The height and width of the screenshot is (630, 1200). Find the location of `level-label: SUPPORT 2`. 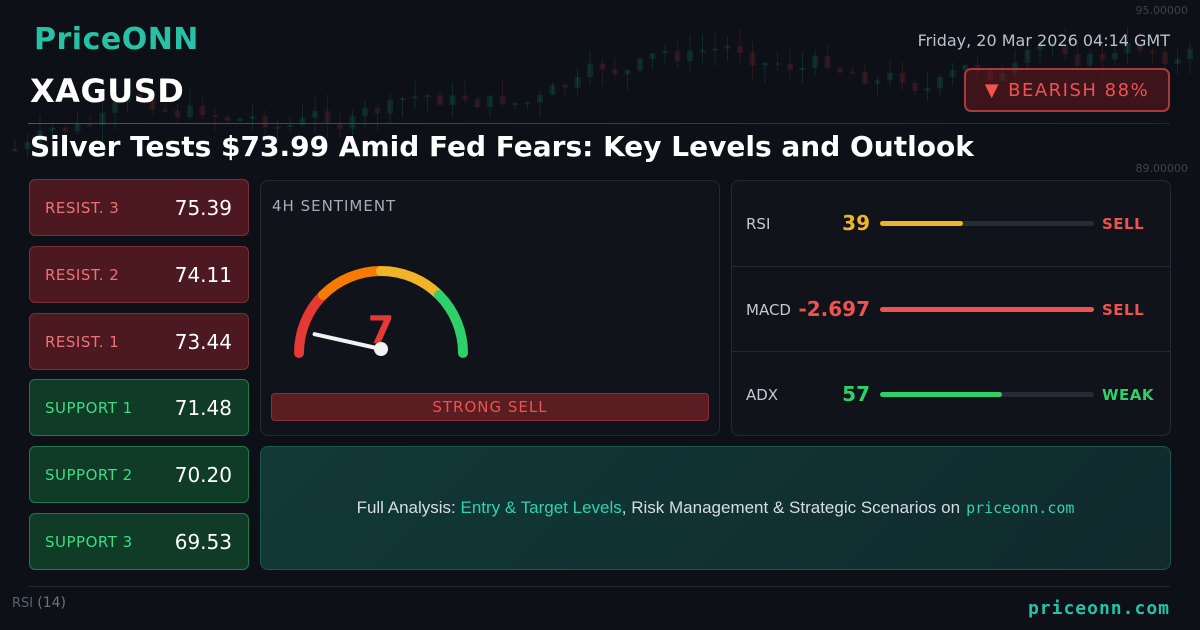

level-label: SUPPORT 2 is located at coordinates (89, 474).